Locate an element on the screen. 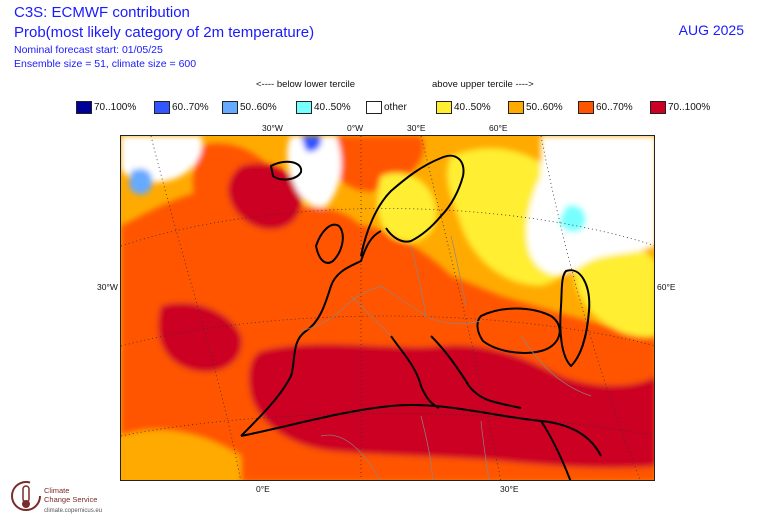 The width and height of the screenshot is (760, 520). coast-iberia-france is located at coordinates (311, 333).